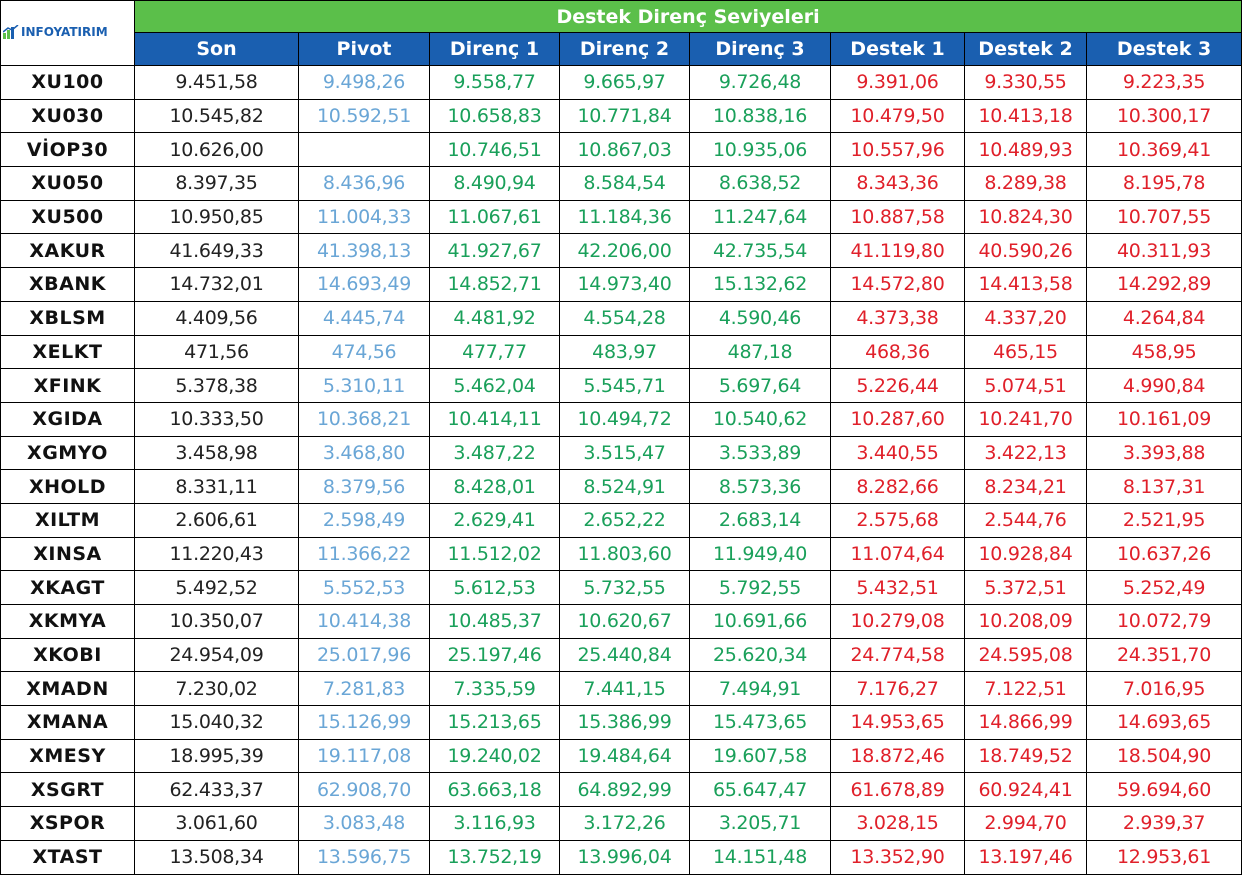 The image size is (1244, 885). I want to click on value-cell: 8.289,38, so click(1025, 183).